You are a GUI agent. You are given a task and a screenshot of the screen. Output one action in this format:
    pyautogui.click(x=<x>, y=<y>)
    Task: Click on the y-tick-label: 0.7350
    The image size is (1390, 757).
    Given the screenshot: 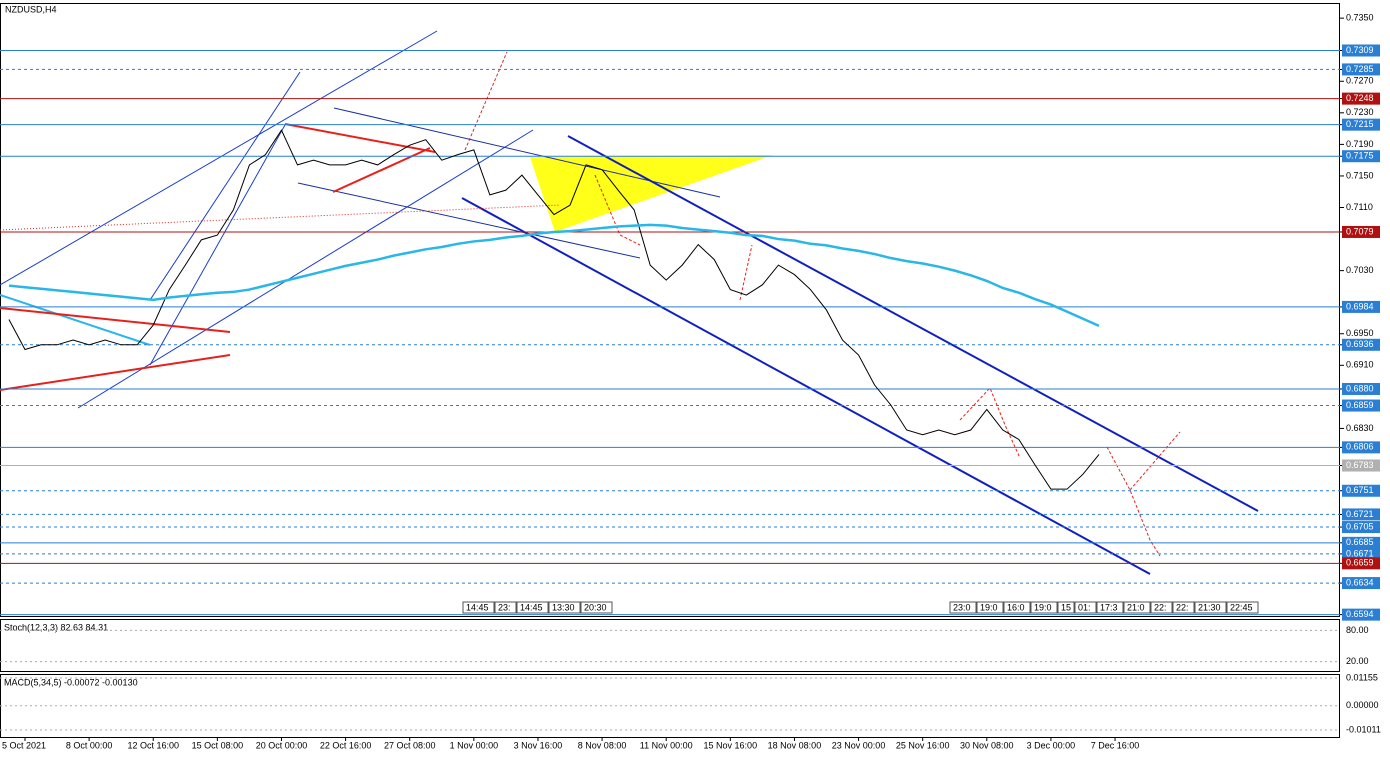 What is the action you would take?
    pyautogui.click(x=1360, y=18)
    